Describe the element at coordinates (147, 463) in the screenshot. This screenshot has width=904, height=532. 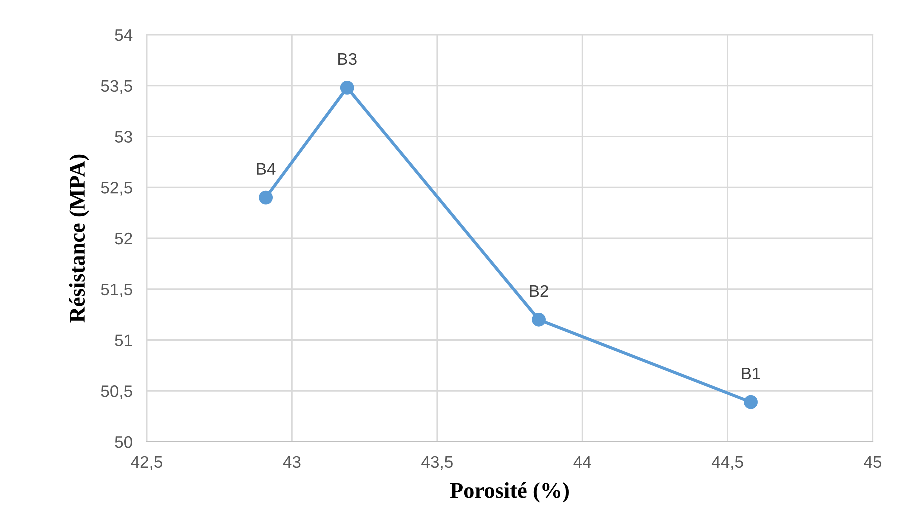
I see `x-tick-label: 42,5` at that location.